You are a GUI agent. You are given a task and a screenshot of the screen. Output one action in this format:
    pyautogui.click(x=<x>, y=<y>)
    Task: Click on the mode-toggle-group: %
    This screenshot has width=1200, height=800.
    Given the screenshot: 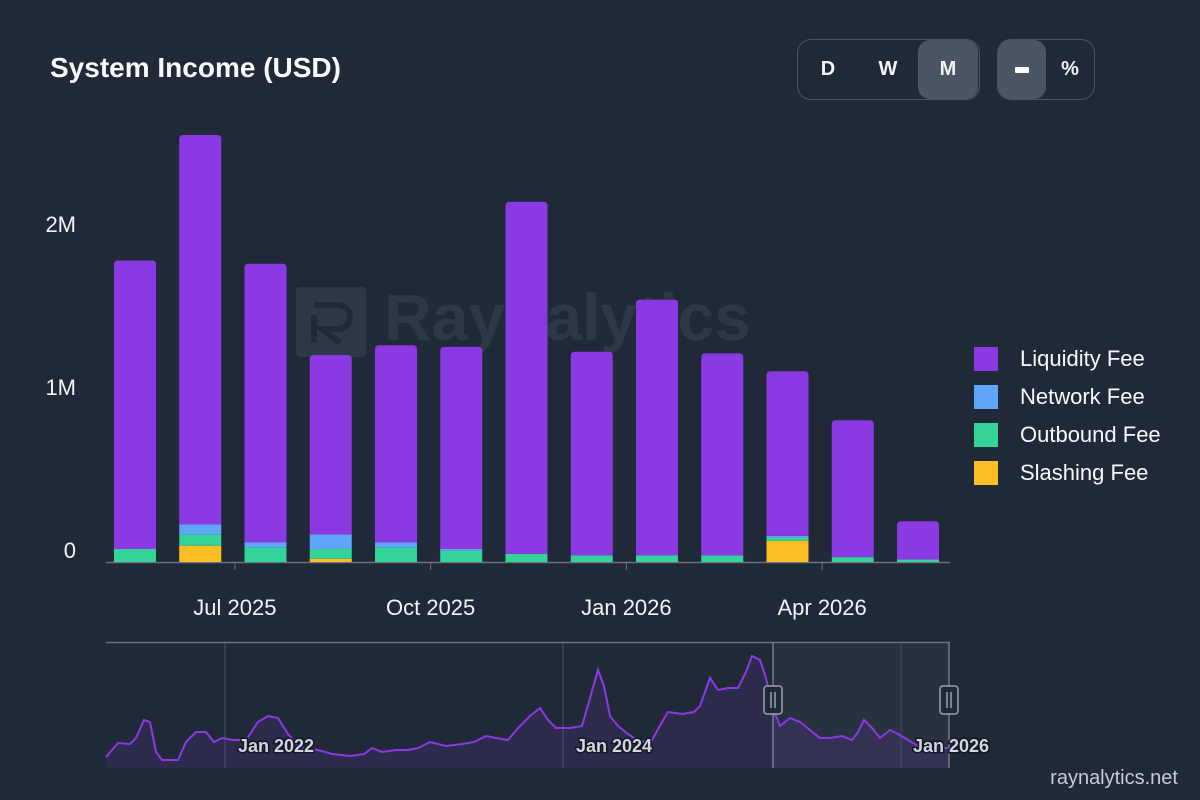 What is the action you would take?
    pyautogui.click(x=1046, y=69)
    